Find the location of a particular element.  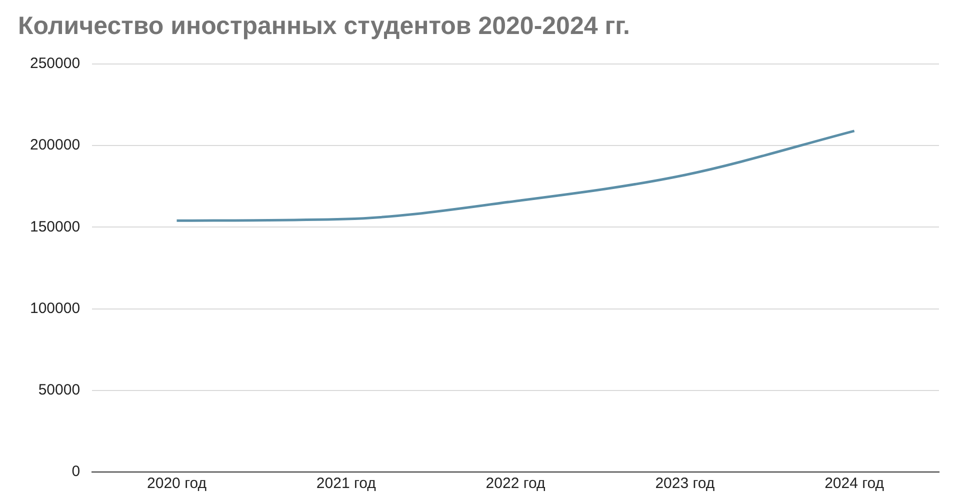

x-tick-label: 2022 год is located at coordinates (516, 483).